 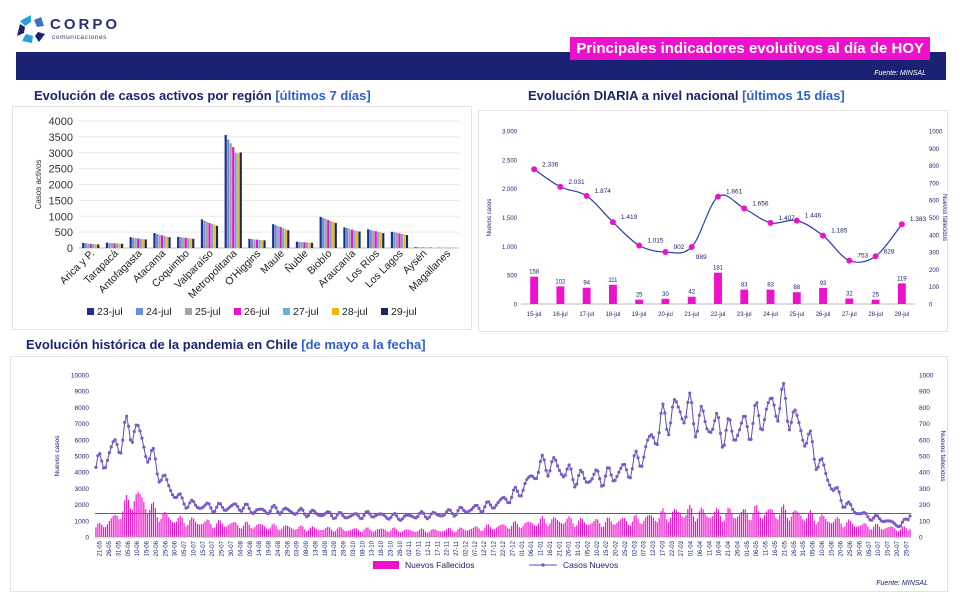 I want to click on history-xtick-label: 22-11, so click(x=448, y=548).